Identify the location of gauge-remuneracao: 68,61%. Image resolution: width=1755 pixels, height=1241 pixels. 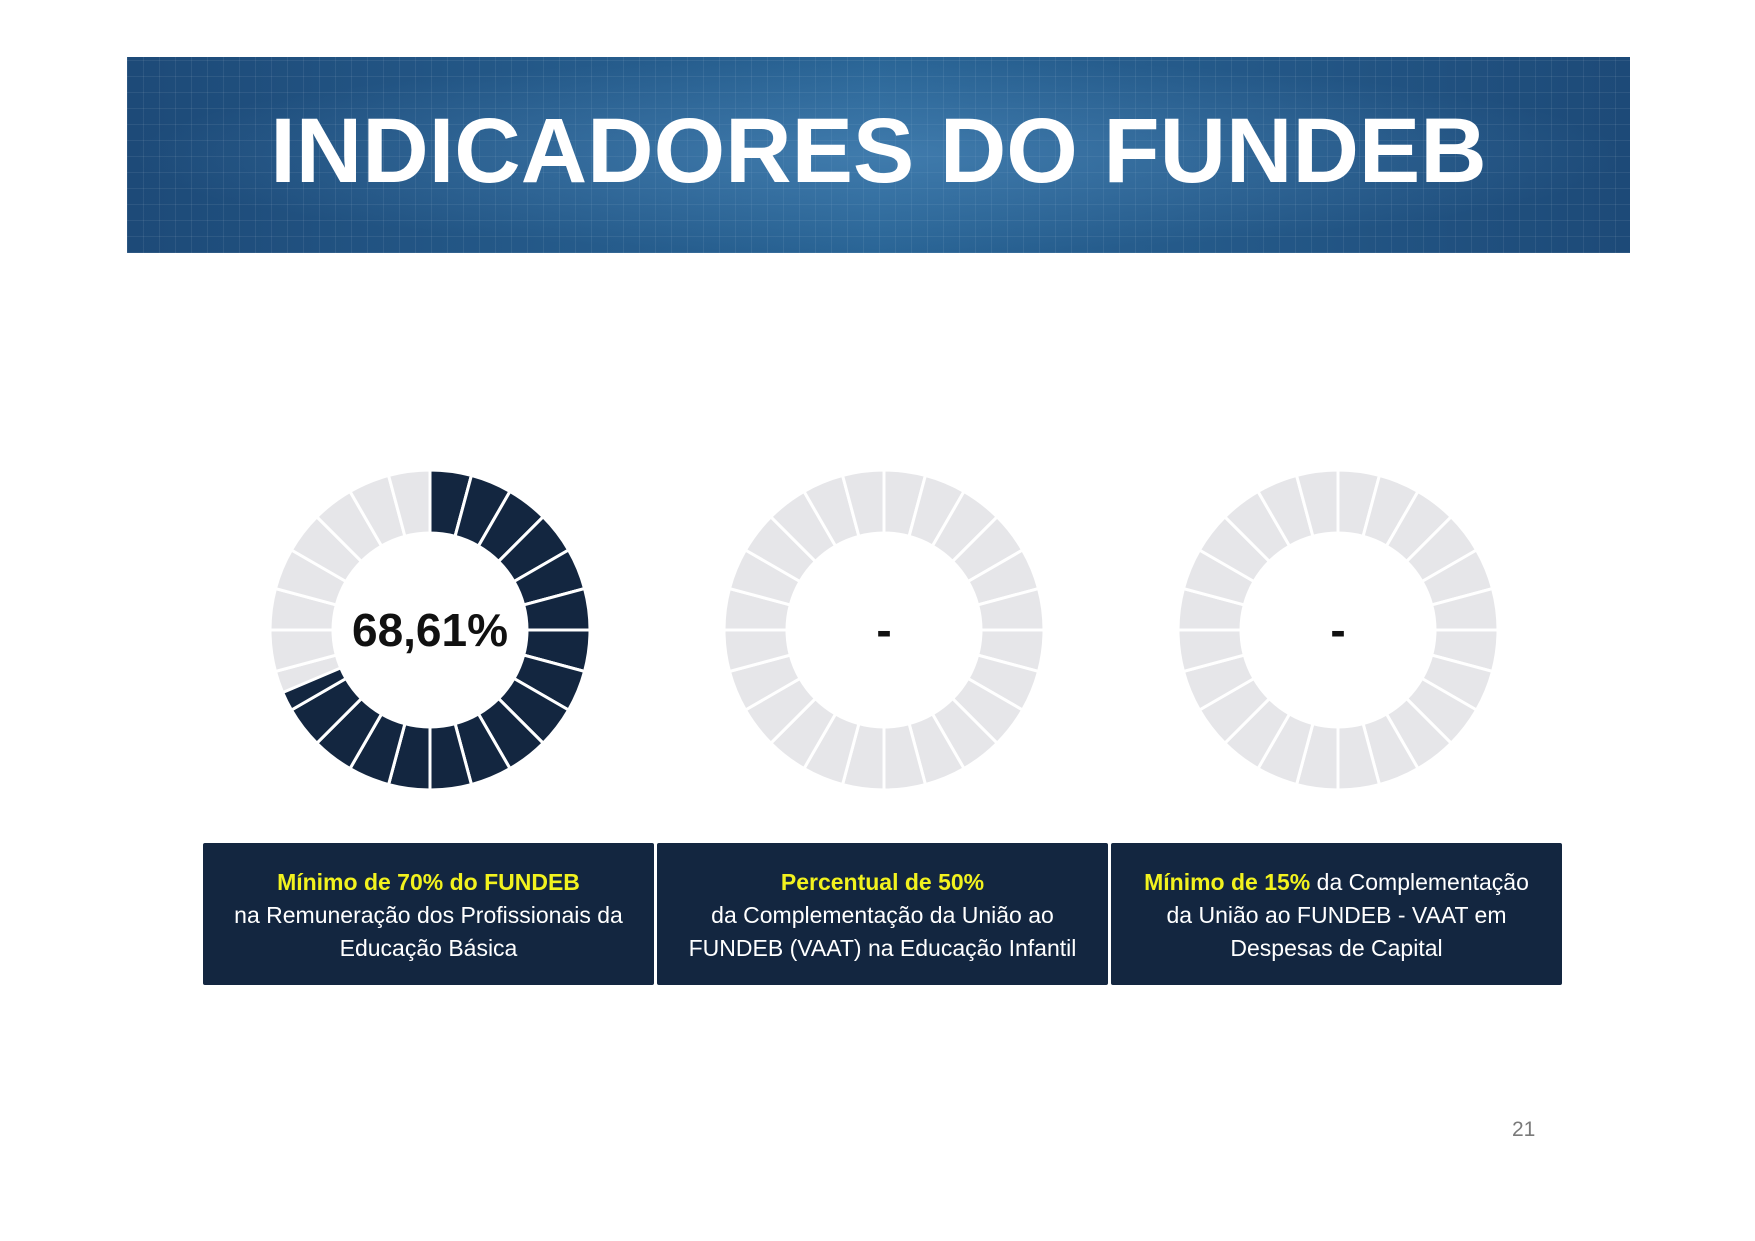
(430, 630).